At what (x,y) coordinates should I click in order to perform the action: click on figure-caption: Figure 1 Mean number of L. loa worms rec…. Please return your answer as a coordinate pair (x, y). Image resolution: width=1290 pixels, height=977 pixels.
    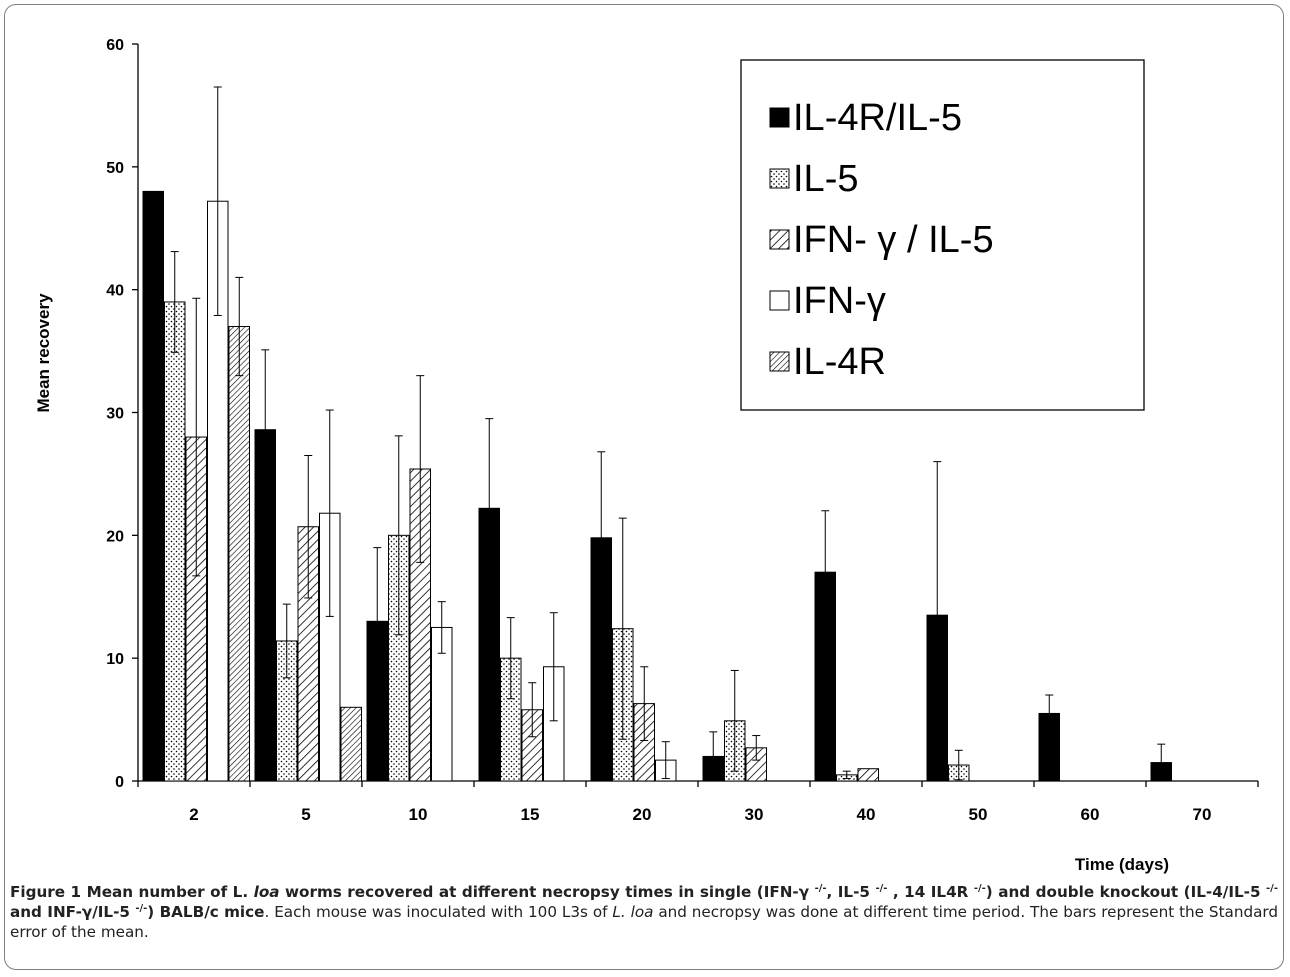
    Looking at the image, I should click on (644, 911).